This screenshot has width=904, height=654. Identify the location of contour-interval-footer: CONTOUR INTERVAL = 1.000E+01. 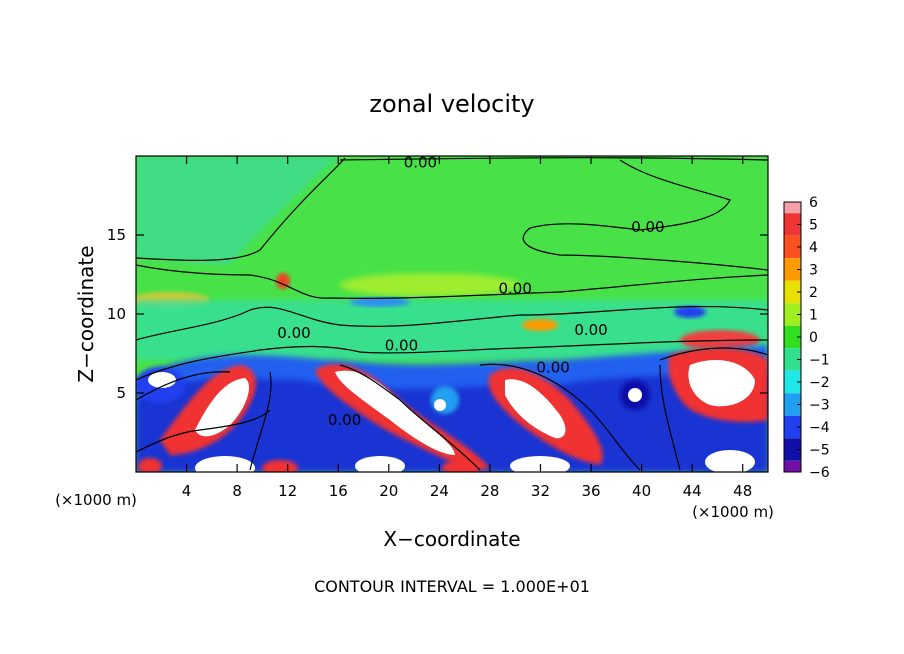
(452, 586).